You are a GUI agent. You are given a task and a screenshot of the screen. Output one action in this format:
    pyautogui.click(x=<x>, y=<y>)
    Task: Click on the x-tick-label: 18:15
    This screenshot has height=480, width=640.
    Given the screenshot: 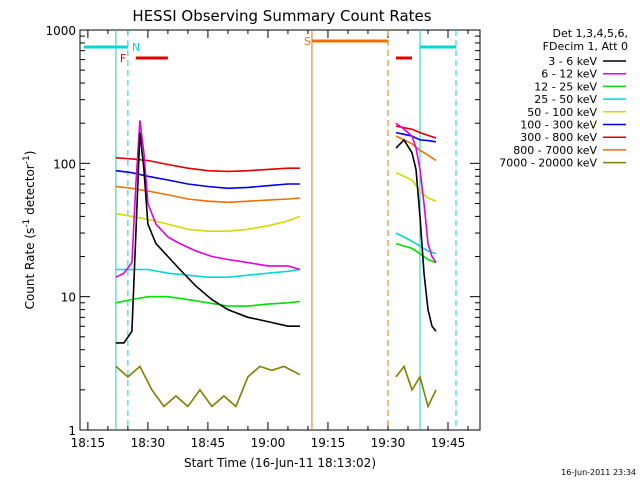 What is the action you would take?
    pyautogui.click(x=88, y=443)
    